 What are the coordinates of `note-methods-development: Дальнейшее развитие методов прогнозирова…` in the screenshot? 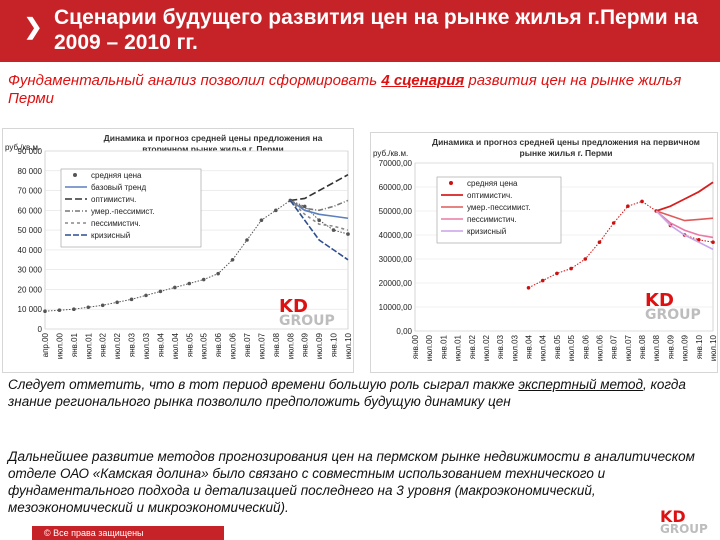 It's located at (351, 482).